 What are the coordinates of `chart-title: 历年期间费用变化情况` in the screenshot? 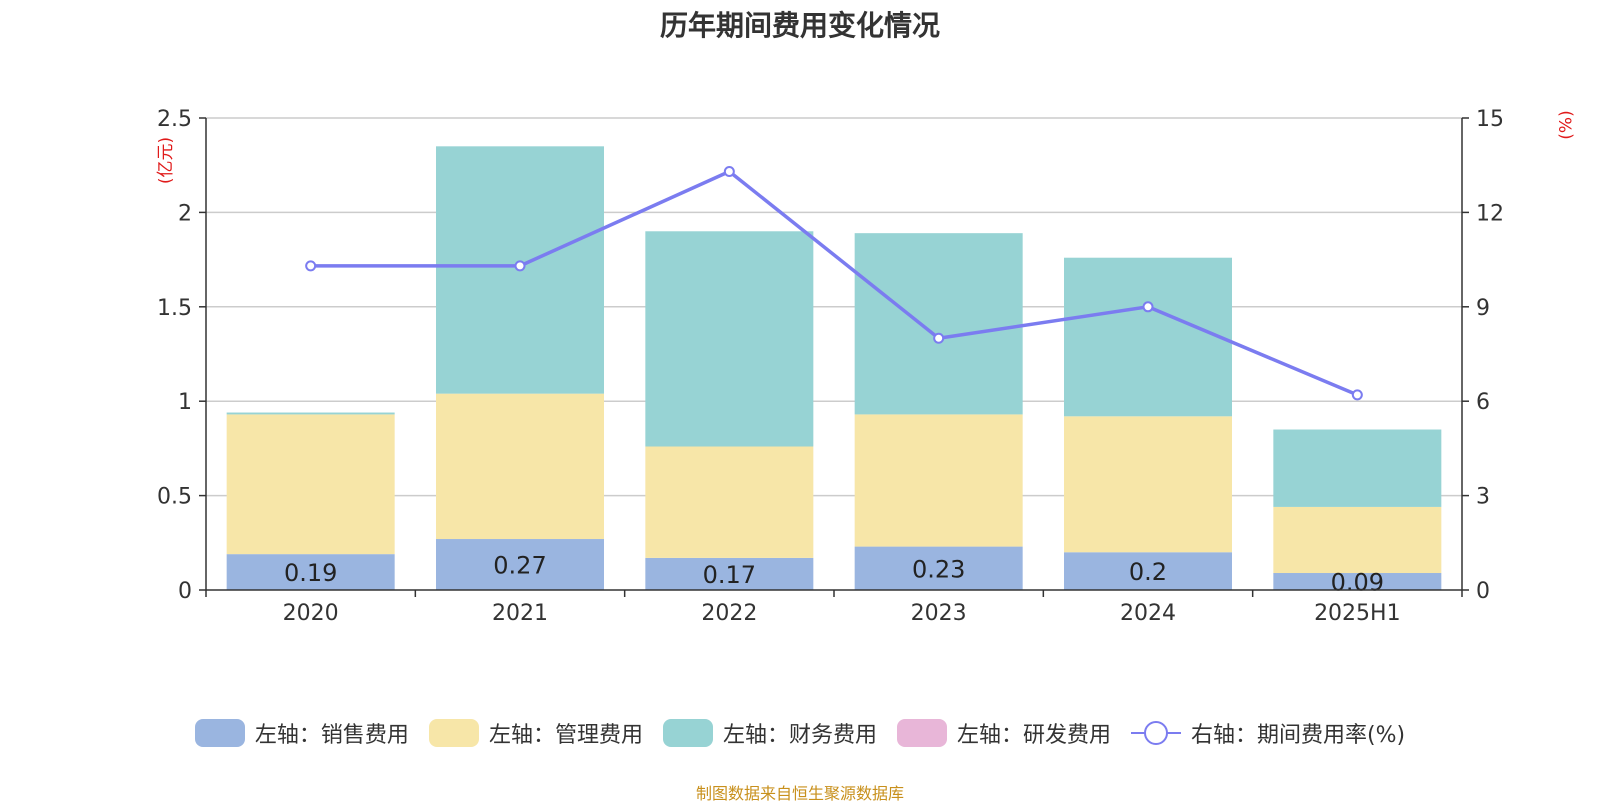 It's located at (799, 25).